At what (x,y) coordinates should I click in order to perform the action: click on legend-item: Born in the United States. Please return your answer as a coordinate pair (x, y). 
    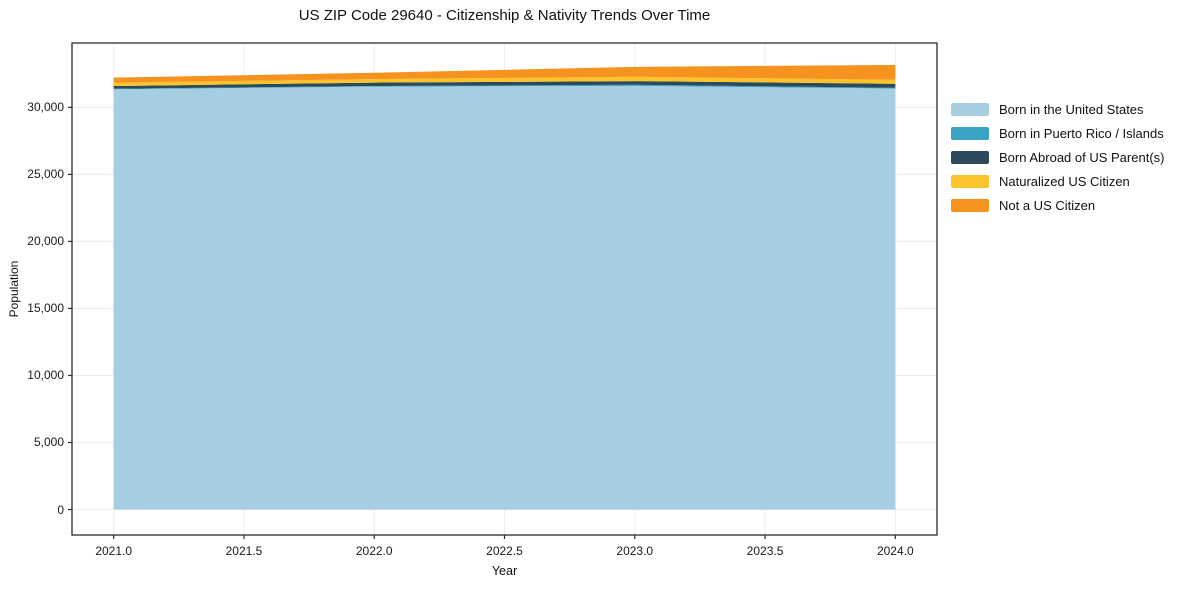
    Looking at the image, I should click on (1057, 109).